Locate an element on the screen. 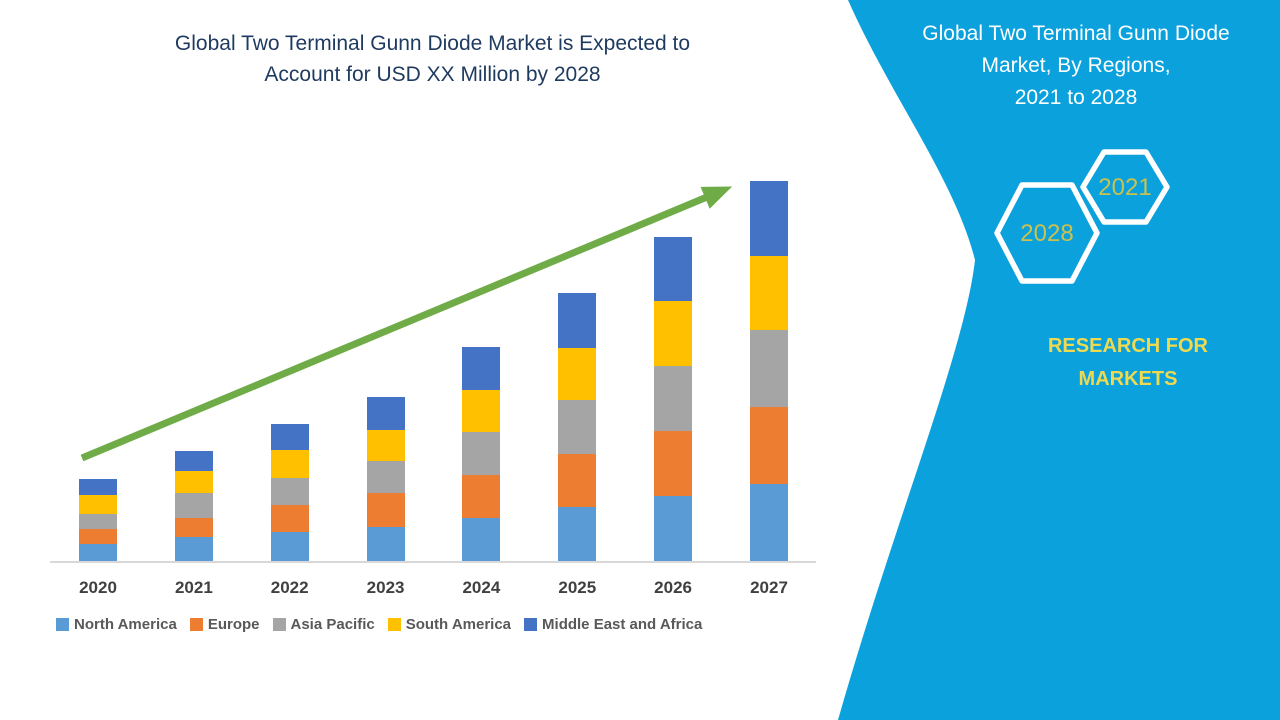  bar-2020-middle-east-and-africa is located at coordinates (98, 487).